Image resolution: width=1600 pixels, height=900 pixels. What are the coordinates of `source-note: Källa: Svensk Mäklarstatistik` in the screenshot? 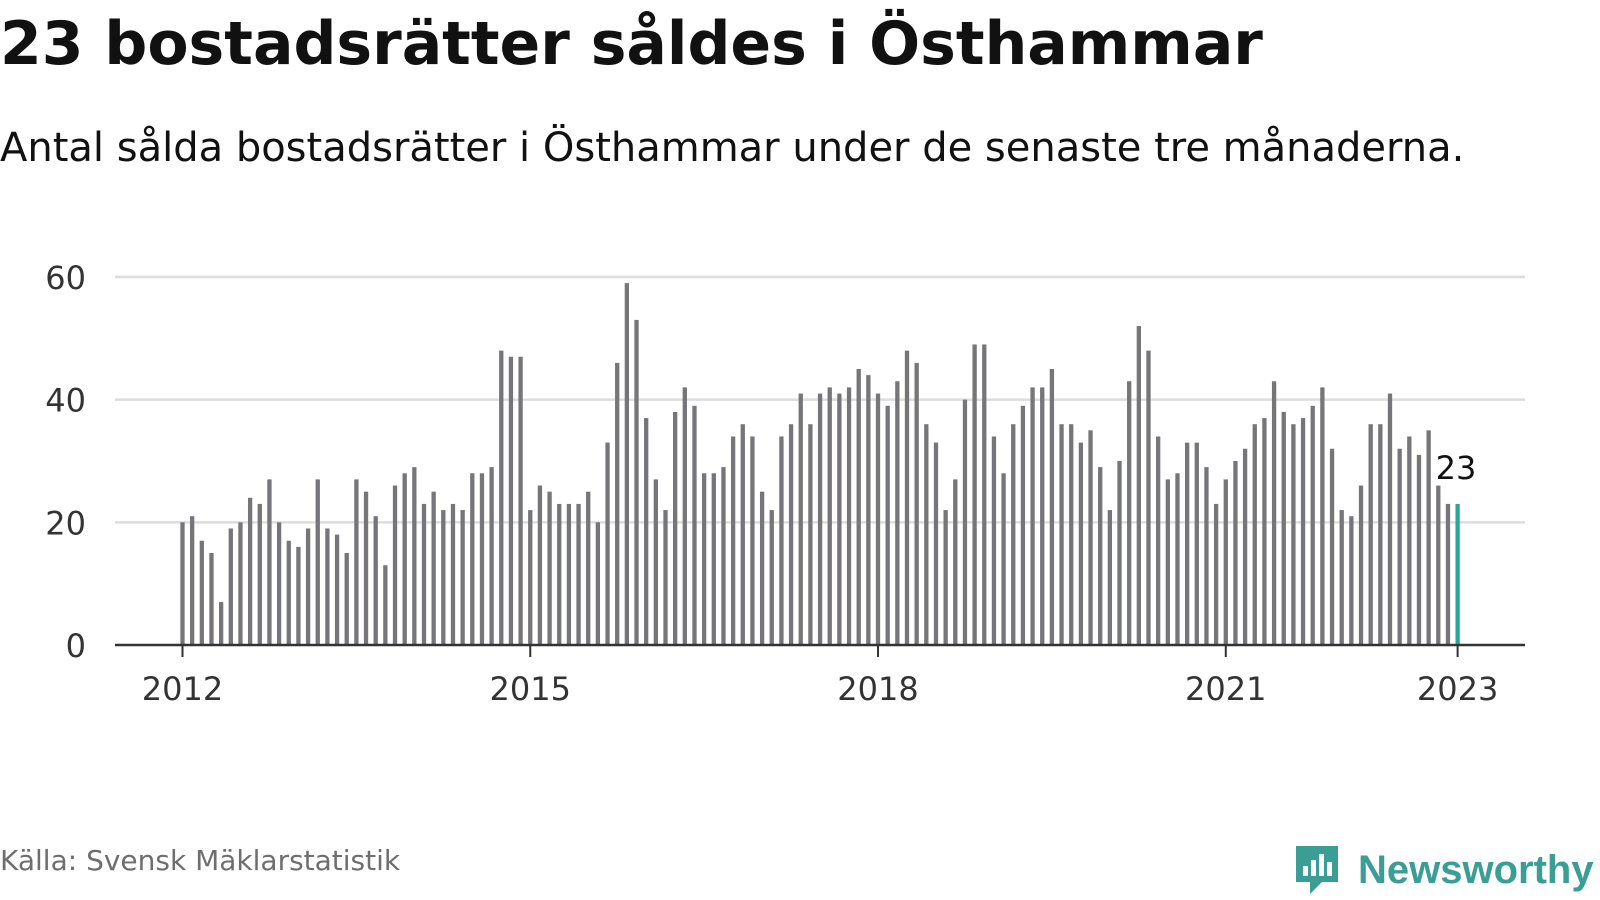 It's located at (200, 860).